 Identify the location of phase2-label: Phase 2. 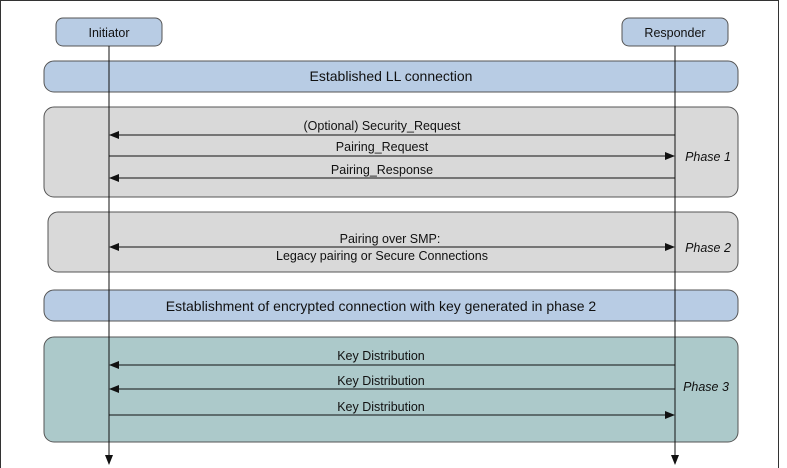
(708, 248).